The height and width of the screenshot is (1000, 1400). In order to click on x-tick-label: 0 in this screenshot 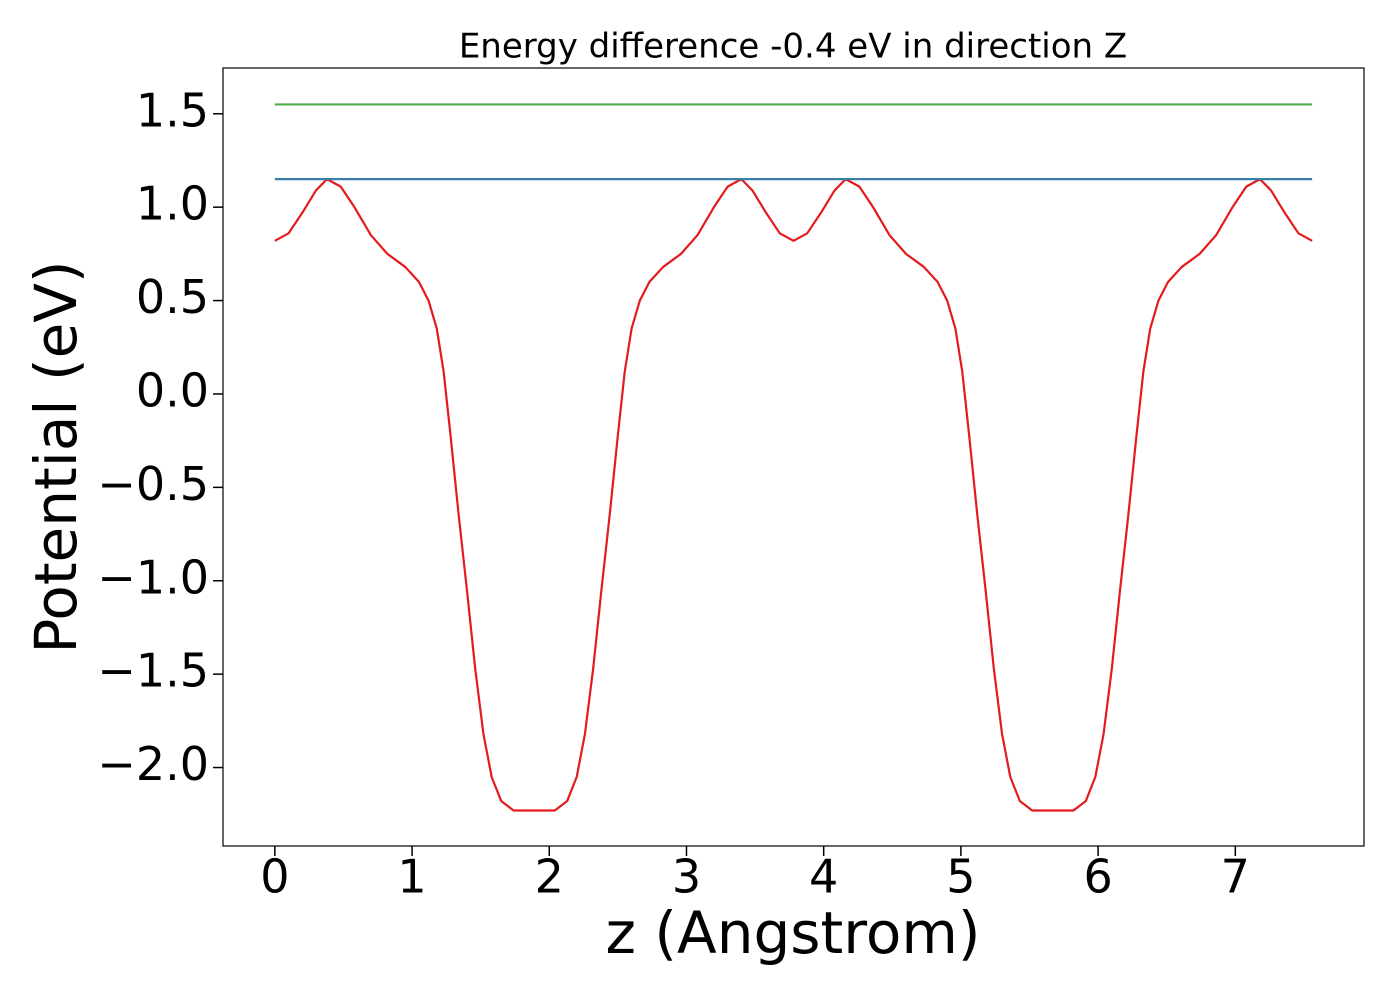, I will do `click(274, 877)`.